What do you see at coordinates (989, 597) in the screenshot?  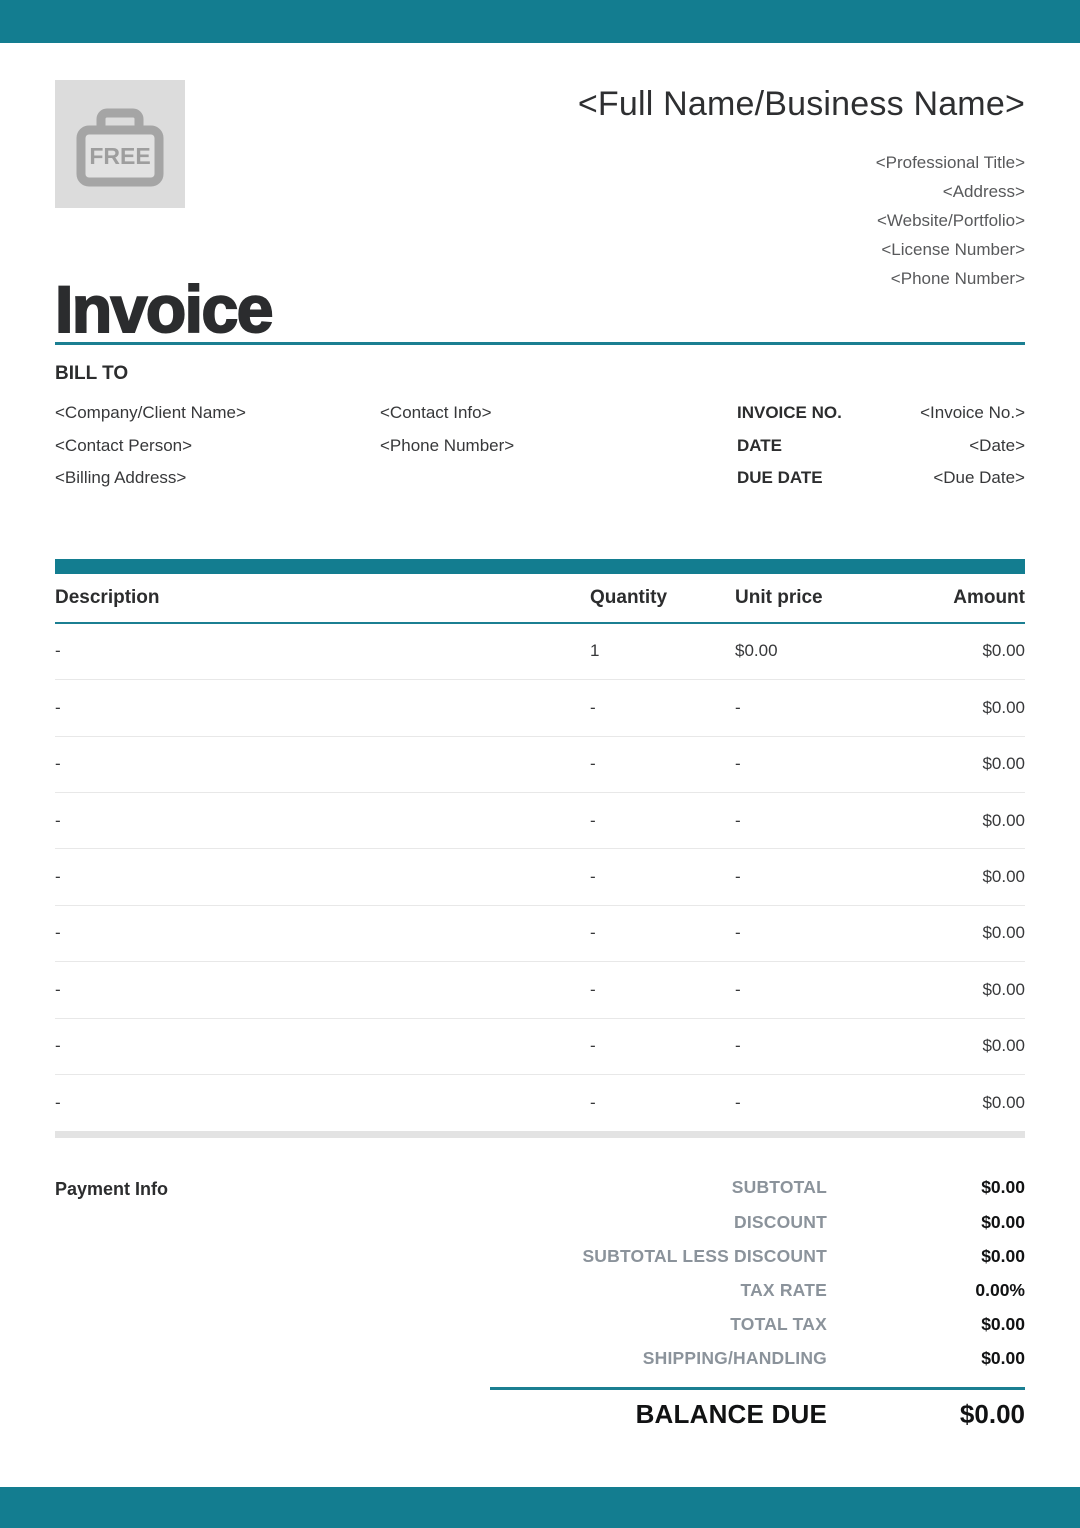 I see `column-header-amount: Amount` at bounding box center [989, 597].